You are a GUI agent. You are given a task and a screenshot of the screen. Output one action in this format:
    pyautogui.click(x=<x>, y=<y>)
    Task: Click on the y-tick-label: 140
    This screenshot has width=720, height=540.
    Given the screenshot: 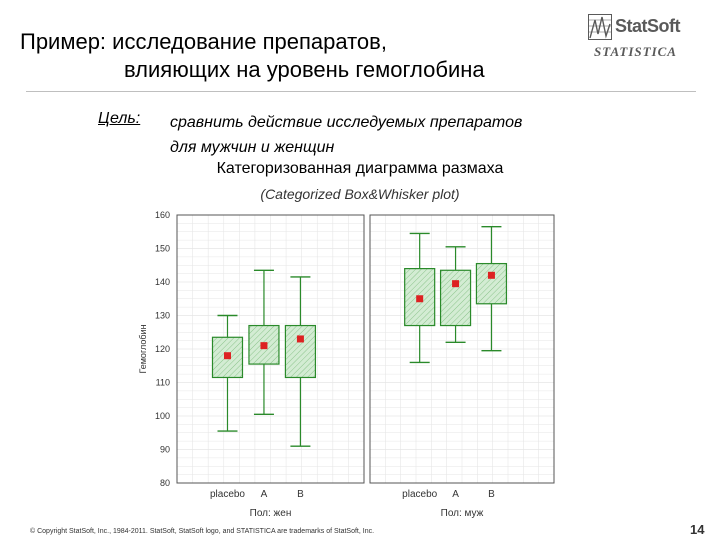 What is the action you would take?
    pyautogui.click(x=162, y=282)
    